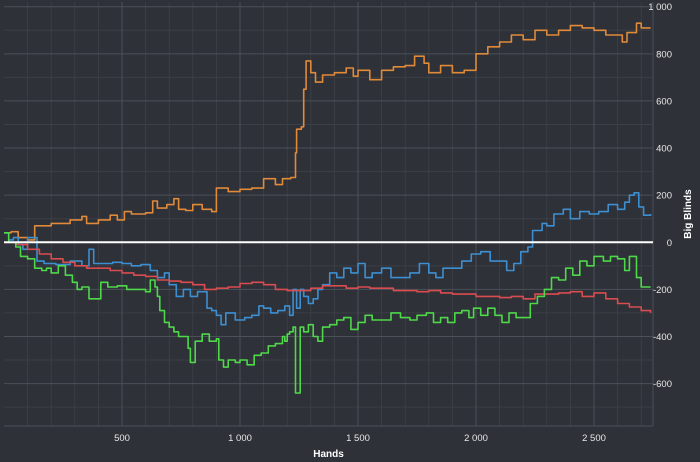 This screenshot has width=700, height=462. Describe the element at coordinates (664, 54) in the screenshot. I see `y-tick-label: 800` at that location.